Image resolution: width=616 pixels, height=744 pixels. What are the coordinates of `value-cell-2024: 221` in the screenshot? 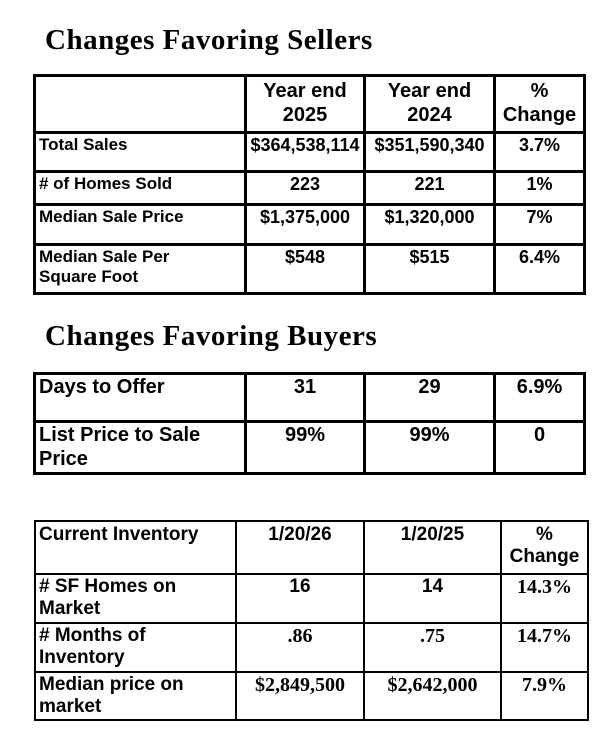 It's located at (429, 188).